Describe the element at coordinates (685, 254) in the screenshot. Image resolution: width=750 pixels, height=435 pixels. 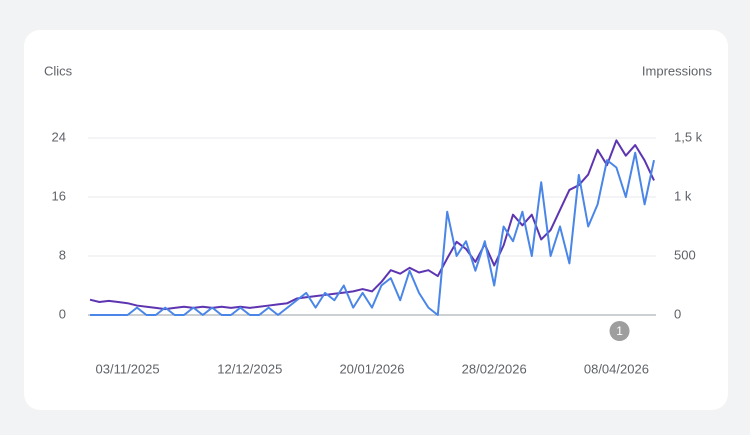
I see `y2-tick-label: 500` at that location.